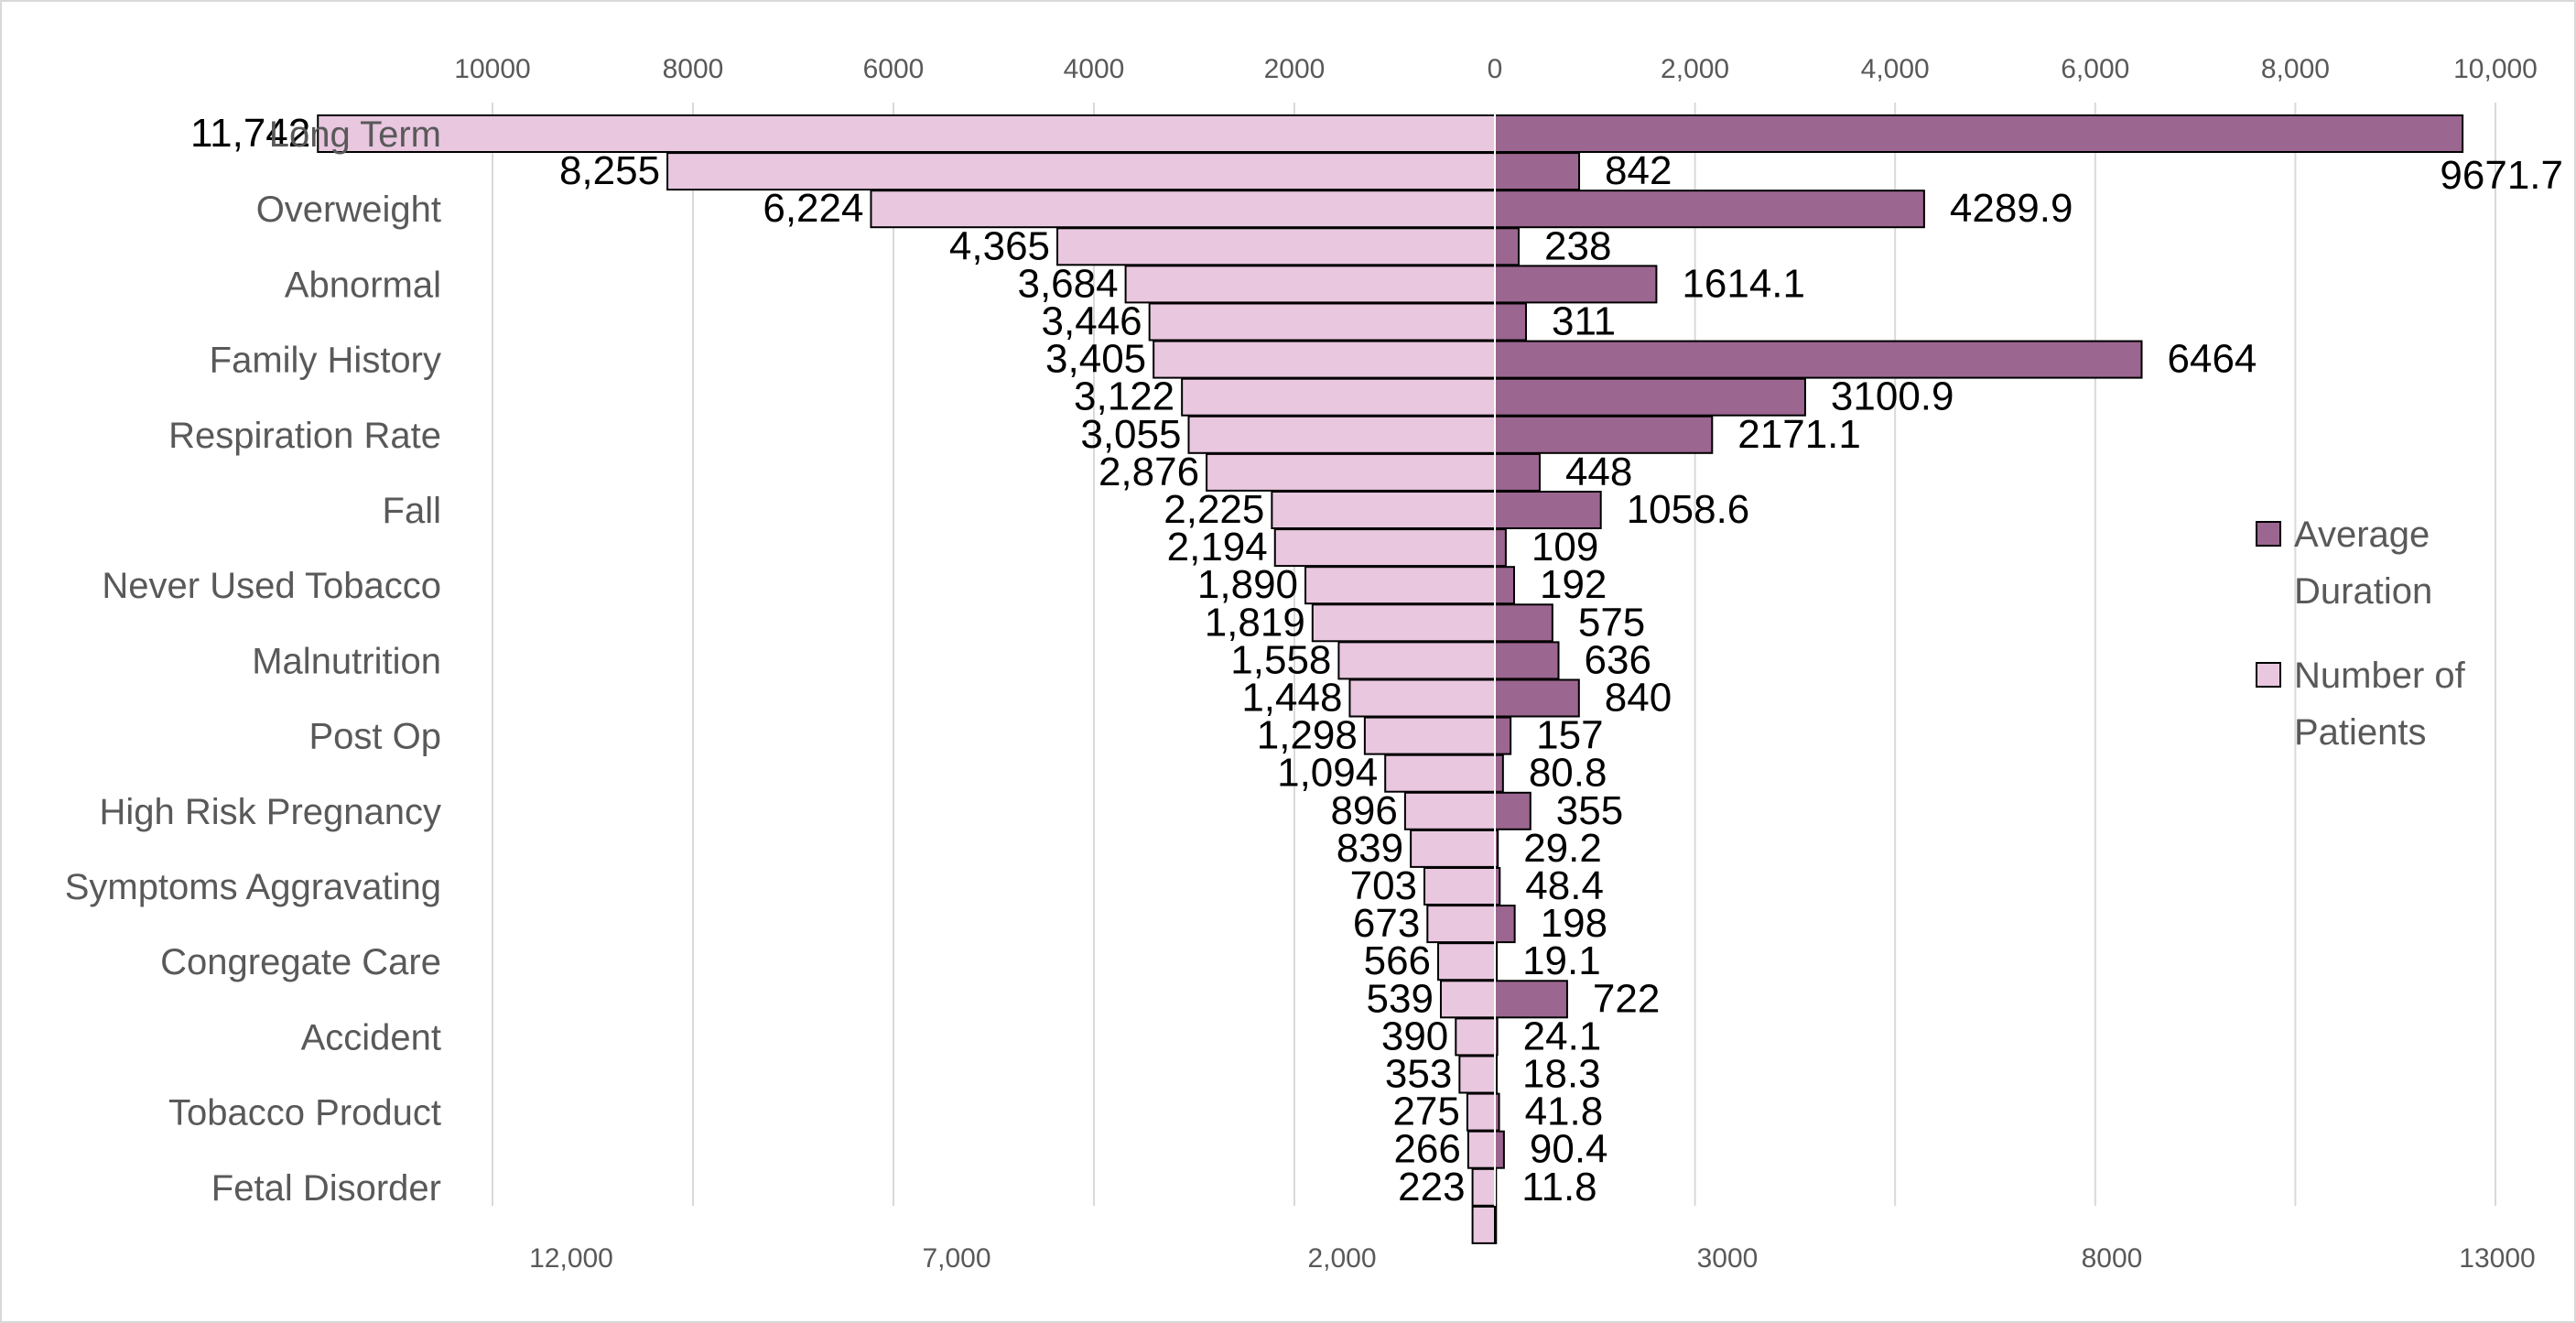 Image resolution: width=2576 pixels, height=1323 pixels. What do you see at coordinates (1569, 1149) in the screenshot?
I see `duration-data-label: 90.4` at bounding box center [1569, 1149].